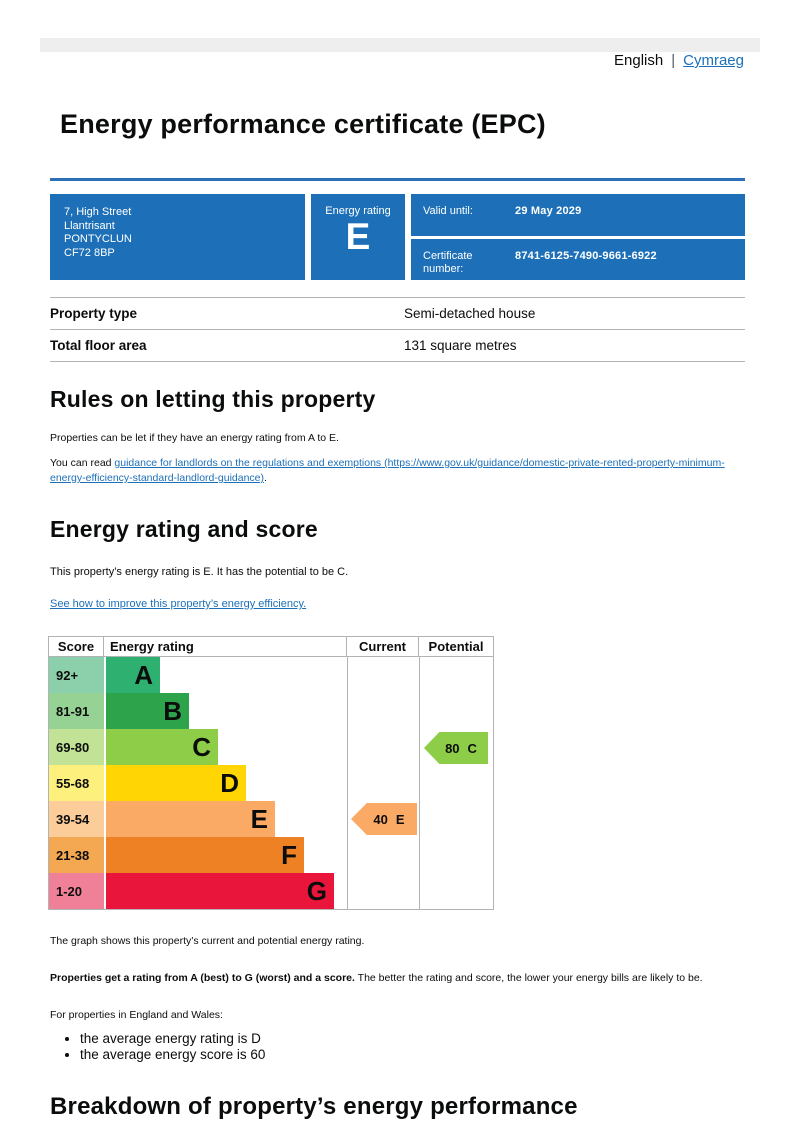  What do you see at coordinates (198, 711) in the screenshot?
I see `band-row-b: 81-91 B` at bounding box center [198, 711].